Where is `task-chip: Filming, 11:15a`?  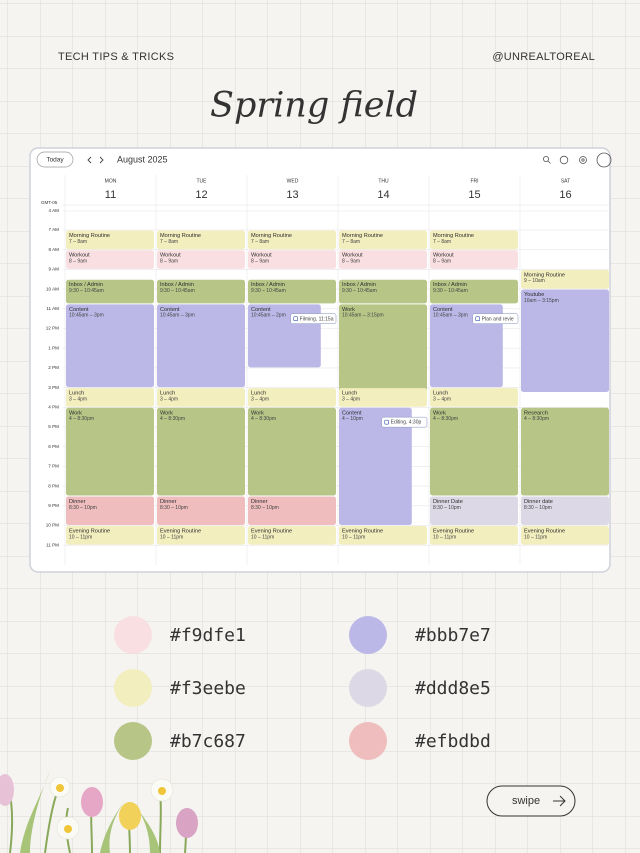 task-chip: Filming, 11:15a is located at coordinates (313, 319).